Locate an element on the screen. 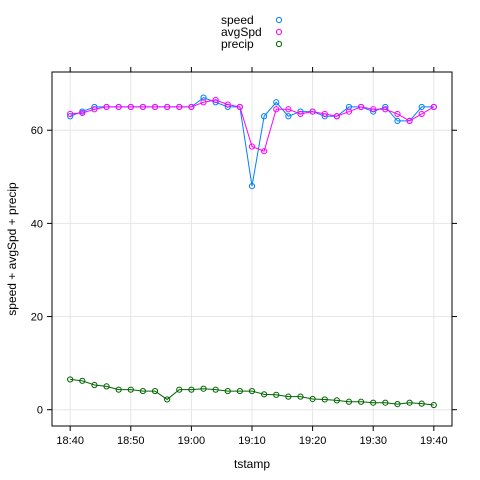  x-tick-label: 18:50 is located at coordinates (131, 441).